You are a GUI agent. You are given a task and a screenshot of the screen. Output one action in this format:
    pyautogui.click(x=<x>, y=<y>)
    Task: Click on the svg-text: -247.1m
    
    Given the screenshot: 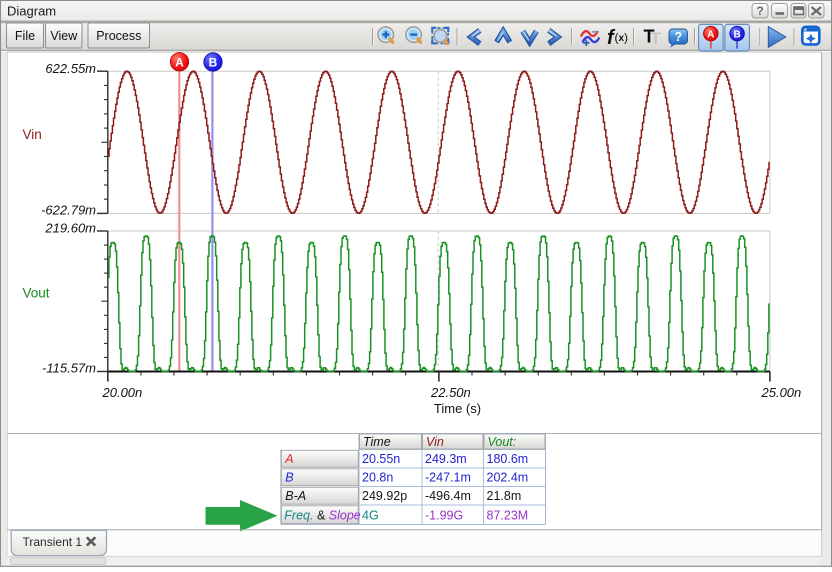 What is the action you would take?
    pyautogui.click(x=448, y=478)
    